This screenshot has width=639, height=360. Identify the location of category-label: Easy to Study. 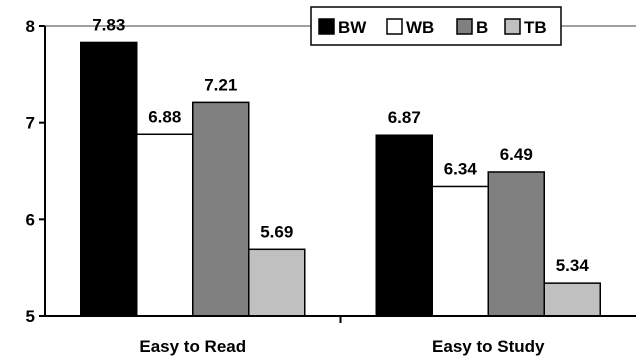
(488, 346).